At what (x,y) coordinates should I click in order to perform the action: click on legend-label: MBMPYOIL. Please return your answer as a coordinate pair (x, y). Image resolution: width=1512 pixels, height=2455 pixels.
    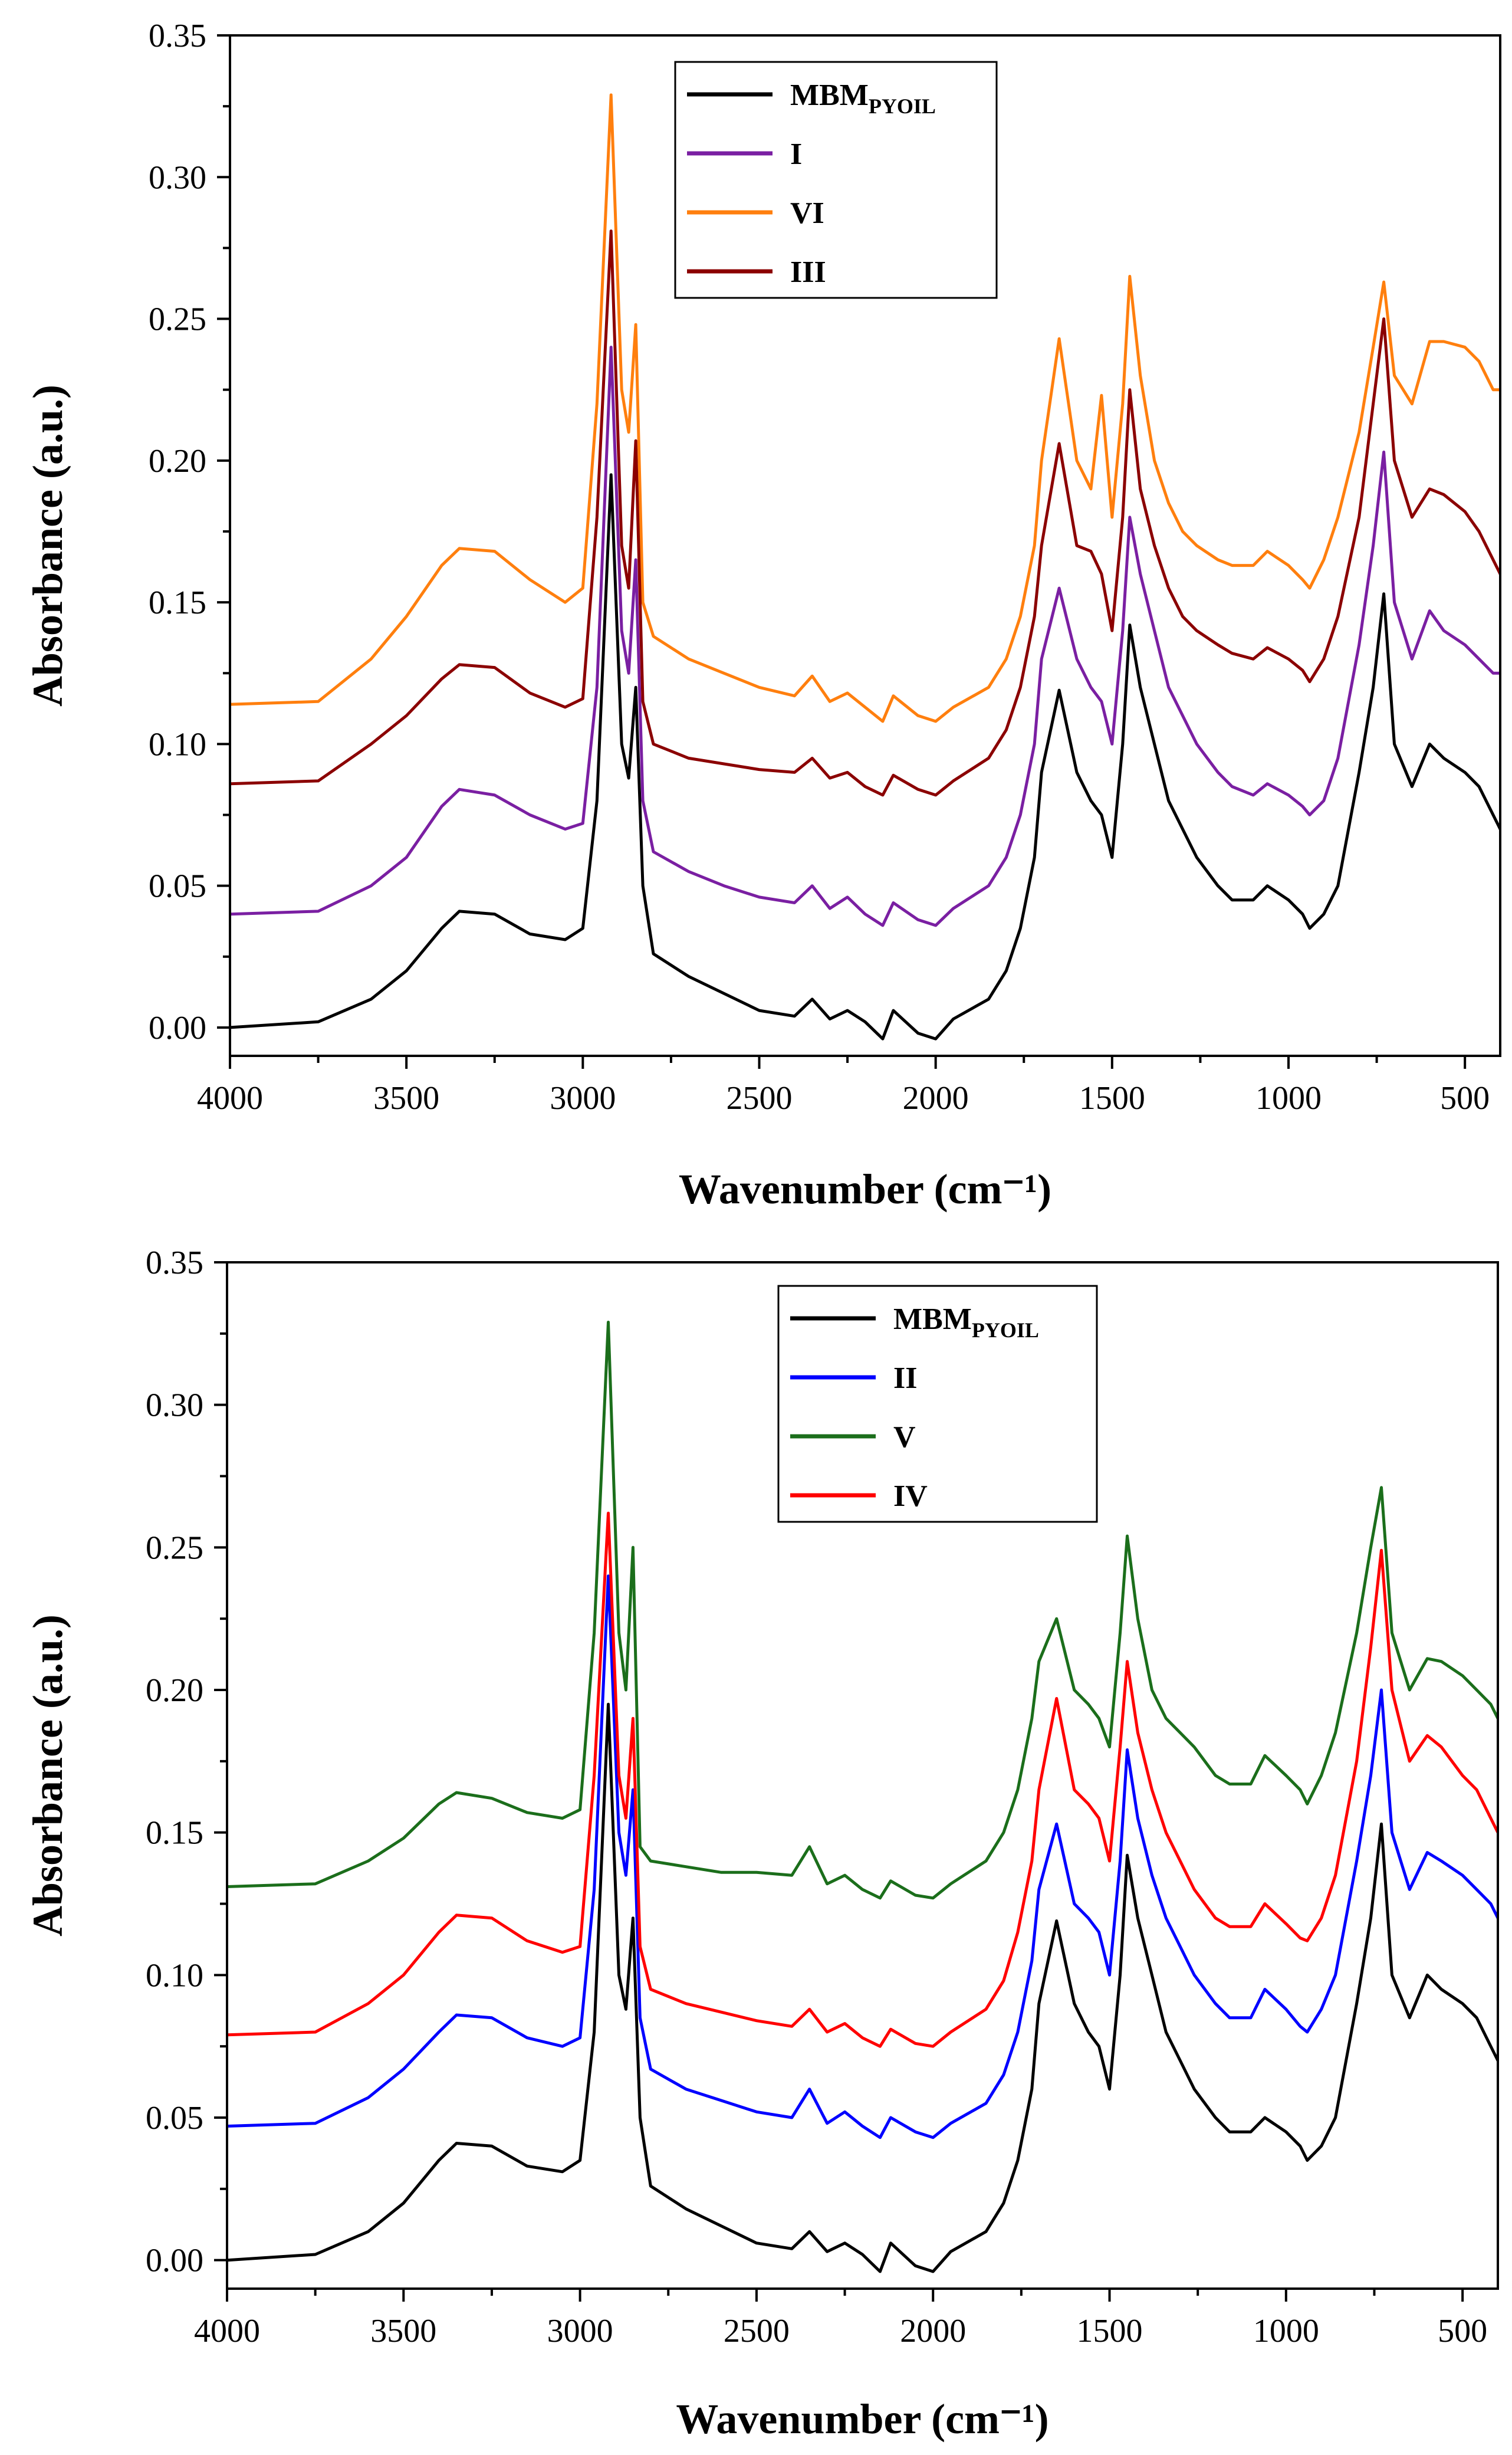
    Looking at the image, I should click on (966, 1322).